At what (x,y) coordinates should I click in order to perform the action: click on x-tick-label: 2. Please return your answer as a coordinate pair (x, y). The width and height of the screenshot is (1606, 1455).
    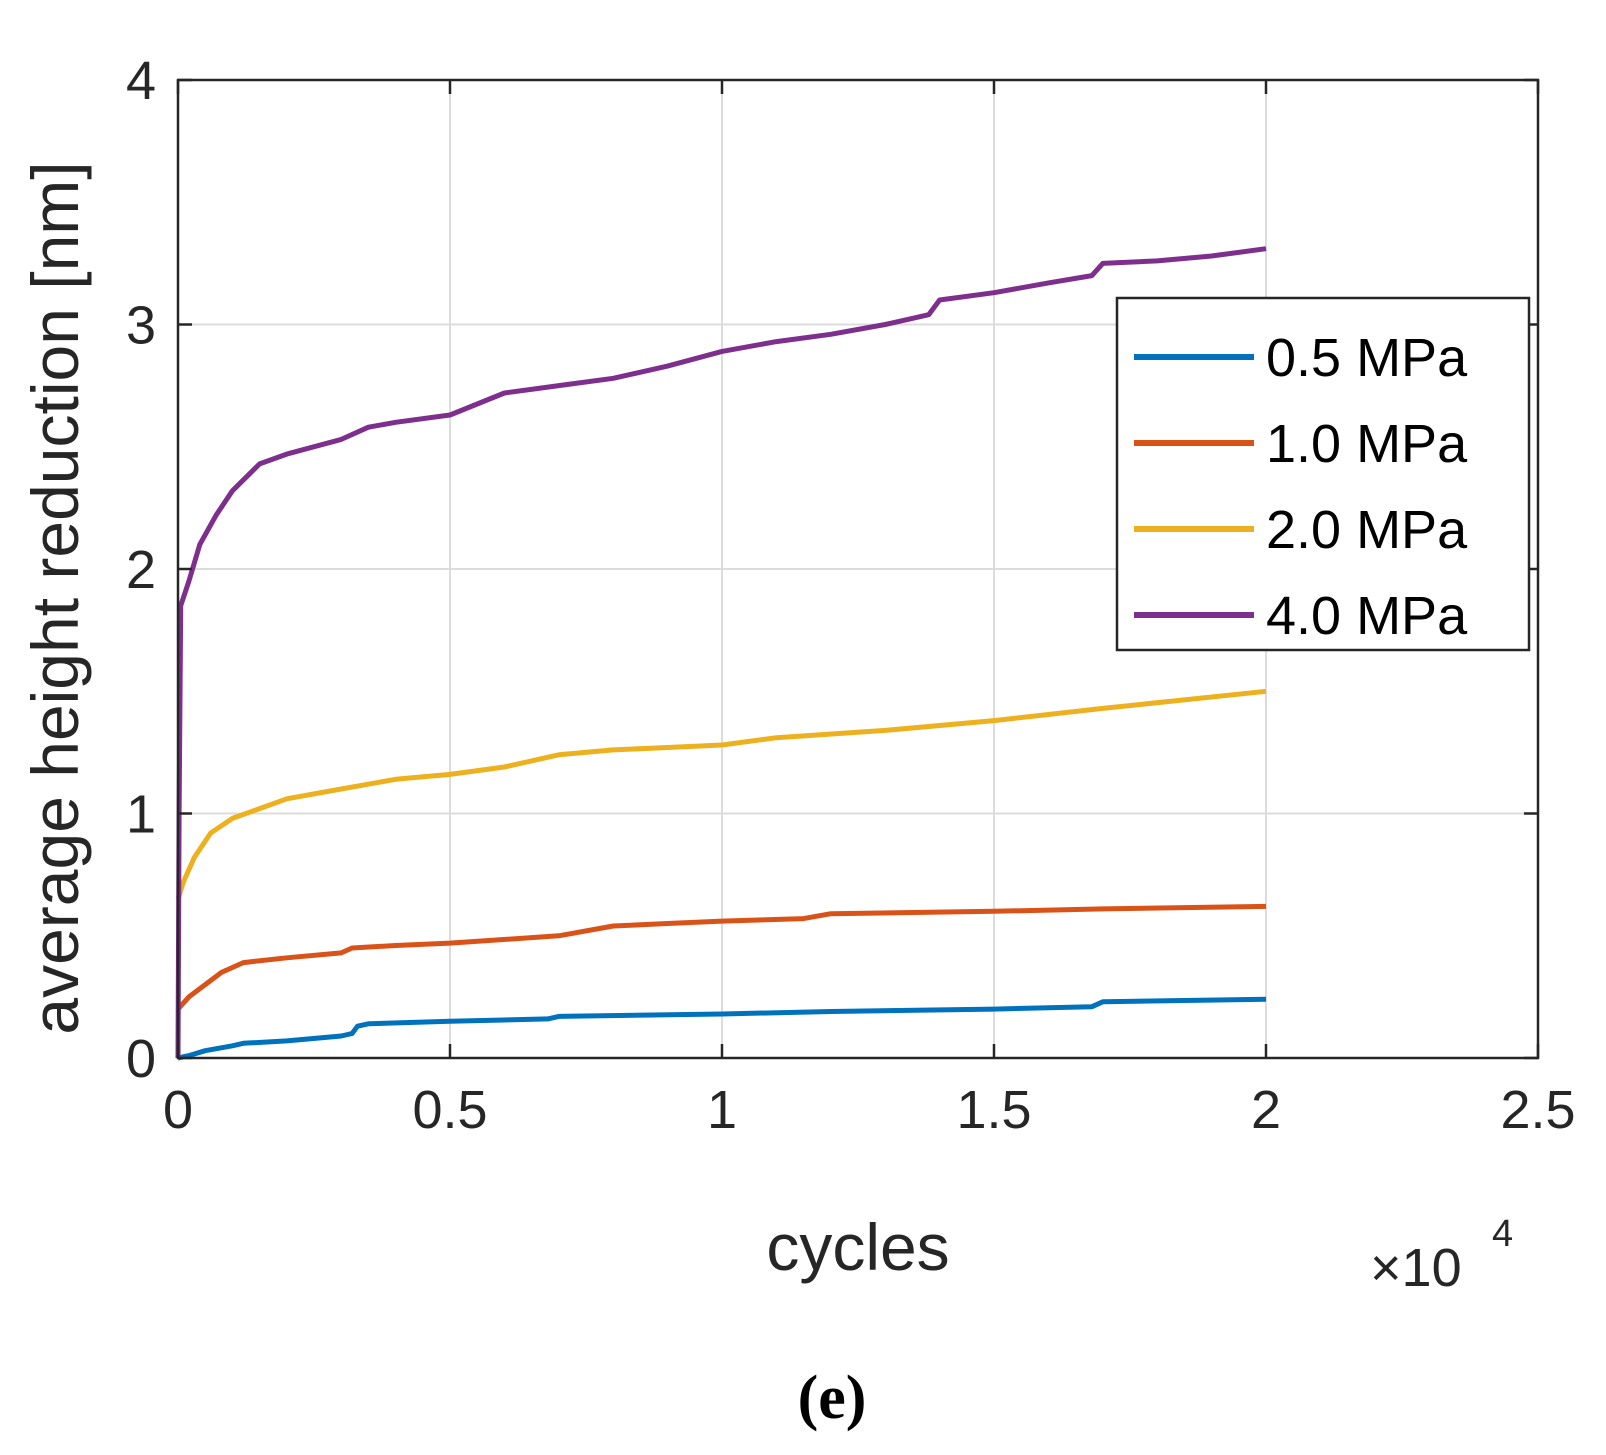
    Looking at the image, I should click on (1266, 1110).